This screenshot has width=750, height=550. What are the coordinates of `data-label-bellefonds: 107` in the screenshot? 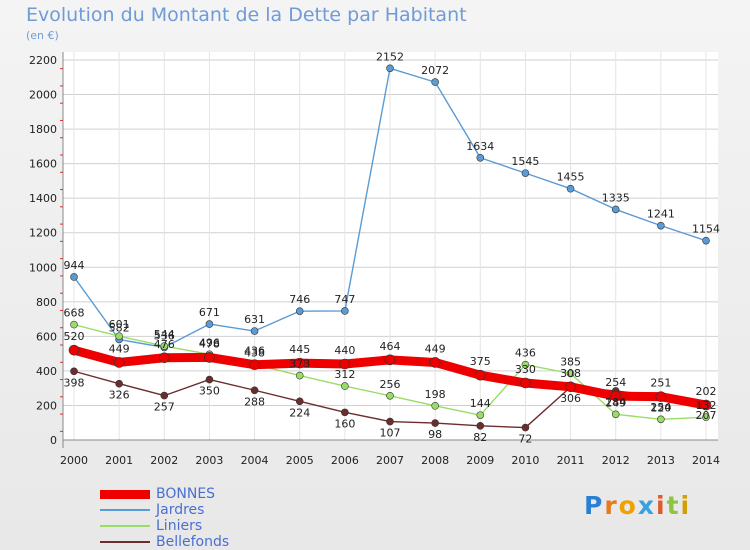 It's located at (390, 433).